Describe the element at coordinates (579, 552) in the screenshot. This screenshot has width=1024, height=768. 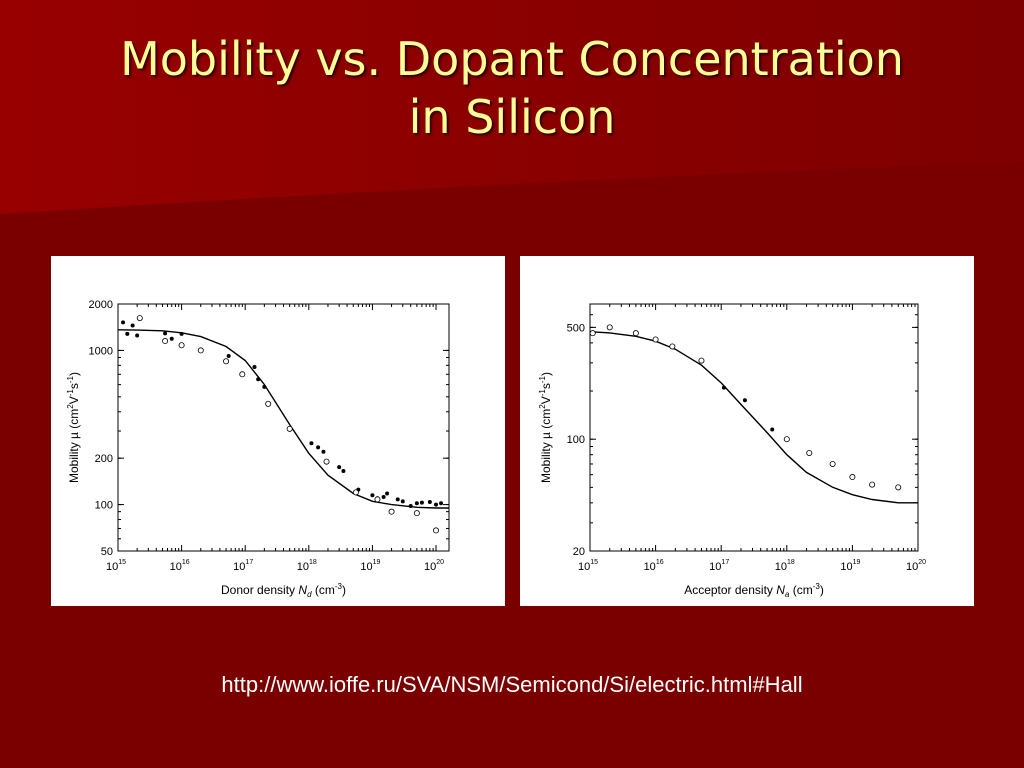
I see `y-tick-label: 20` at that location.